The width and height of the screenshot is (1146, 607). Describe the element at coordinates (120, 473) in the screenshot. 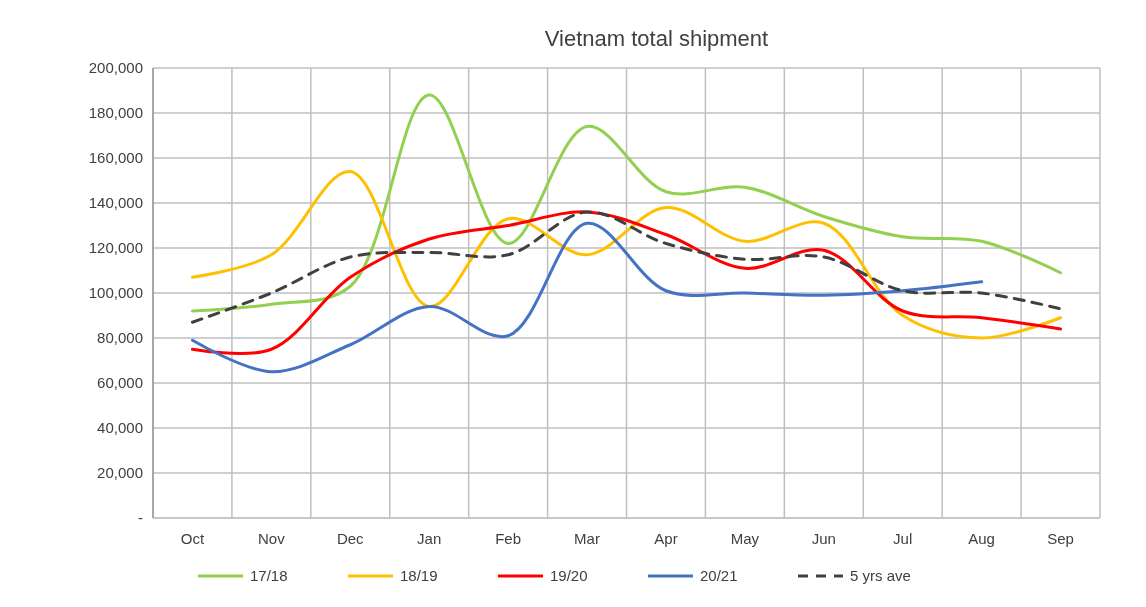

I see `y-tick-label: 20,000` at that location.